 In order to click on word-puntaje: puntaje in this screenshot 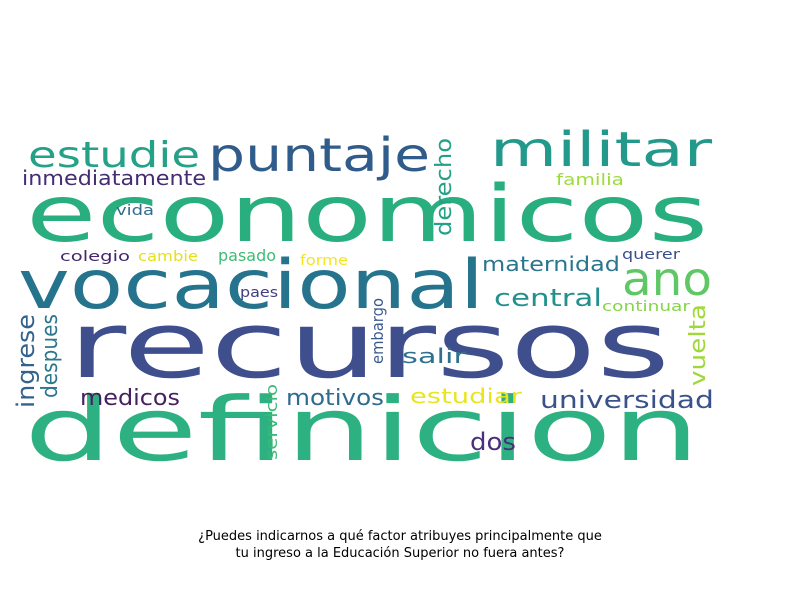, I will do `click(319, 155)`.